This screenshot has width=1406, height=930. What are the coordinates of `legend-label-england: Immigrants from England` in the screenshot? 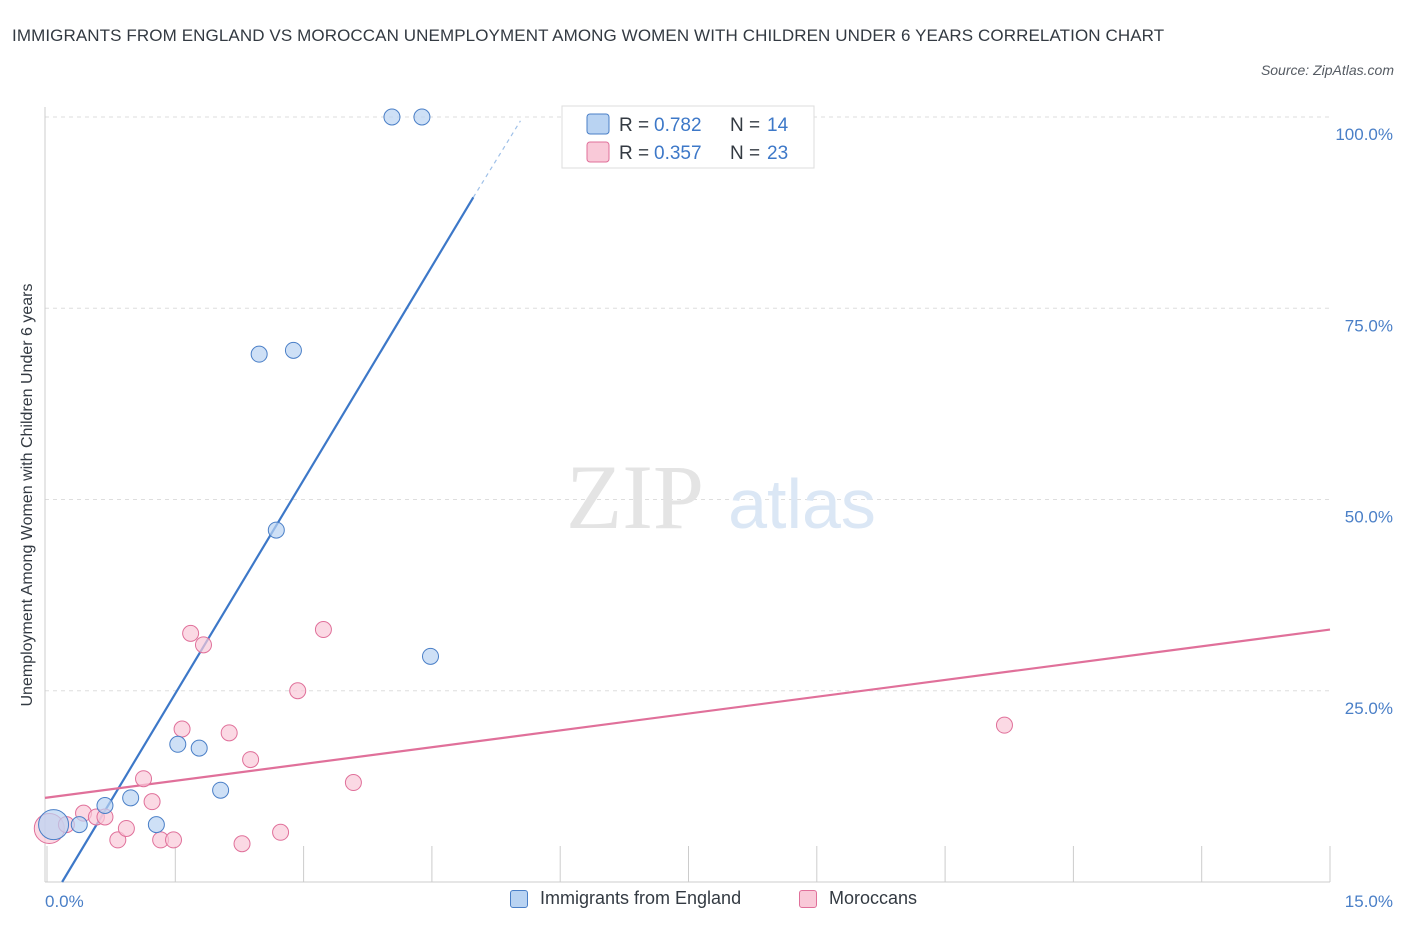 It's located at (641, 898).